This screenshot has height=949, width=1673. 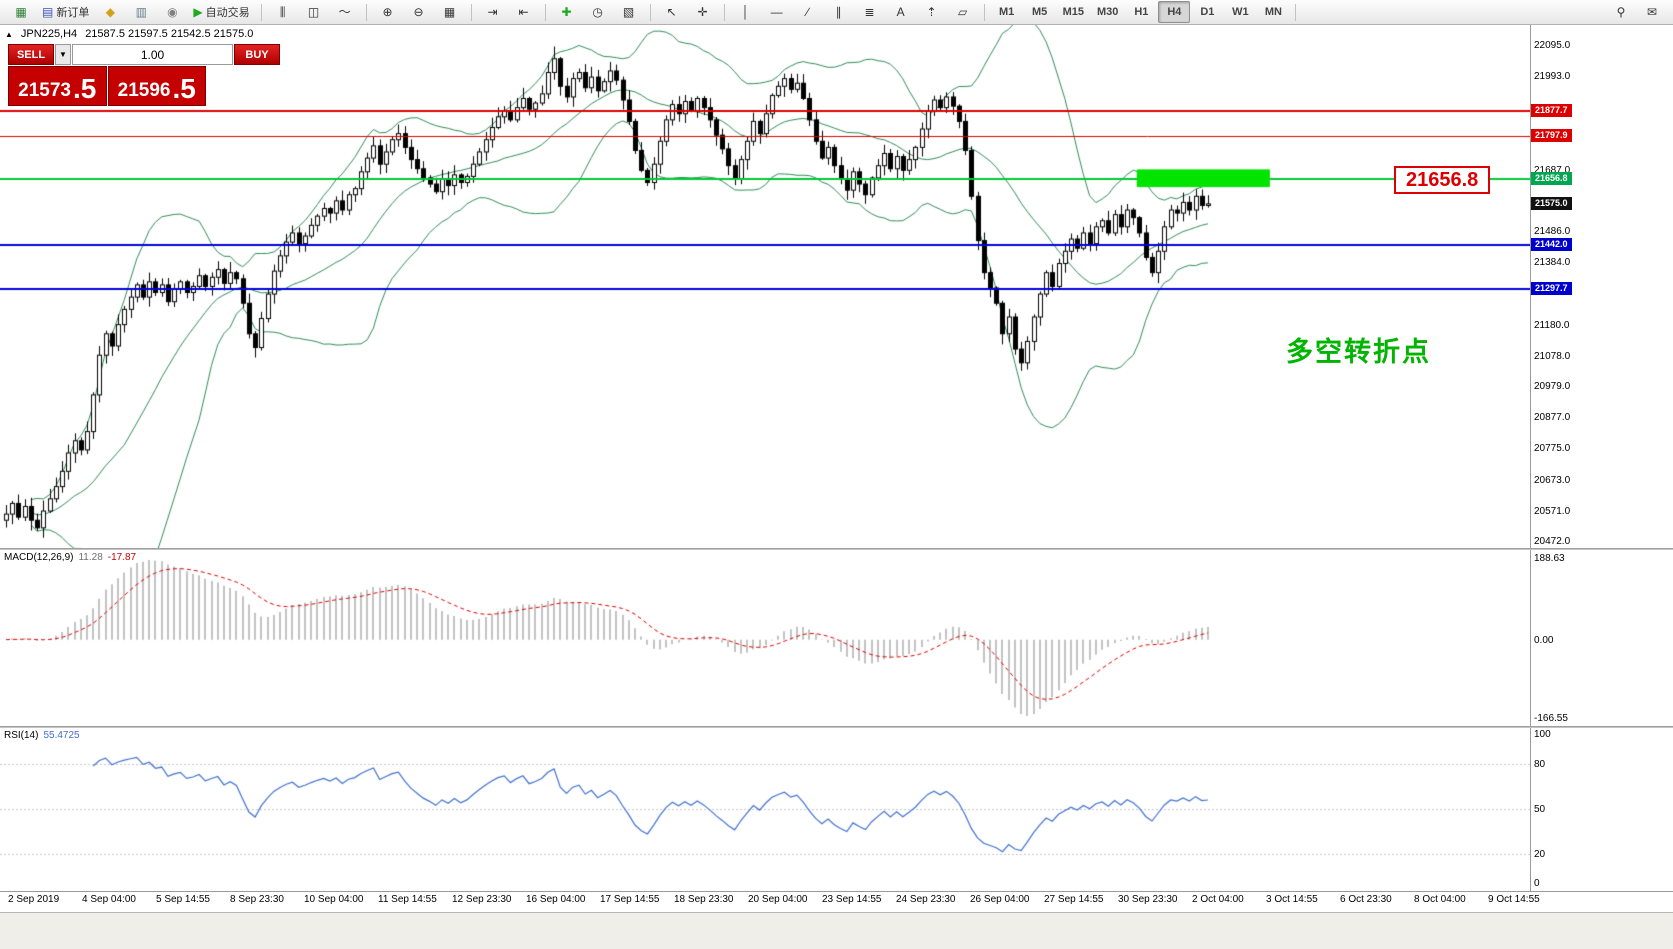 I want to click on zoom-out-button: ⊖, so click(x=419, y=12).